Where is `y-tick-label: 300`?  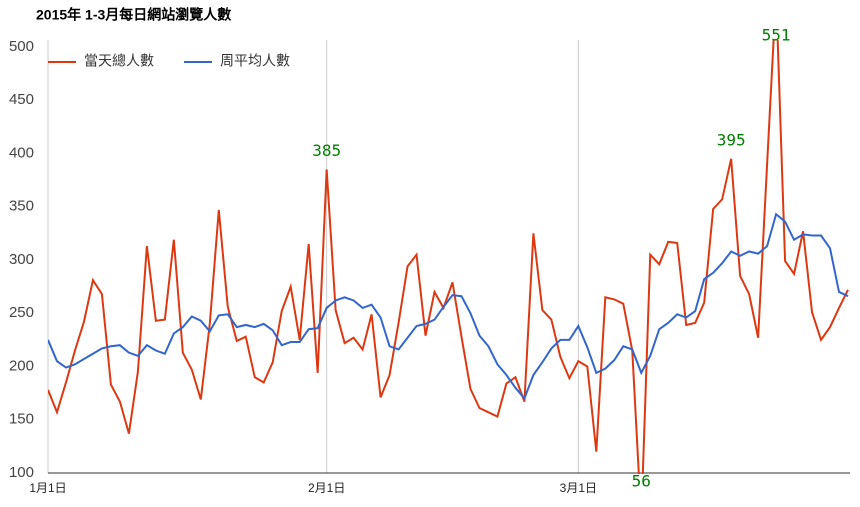 y-tick-label: 300 is located at coordinates (21, 259).